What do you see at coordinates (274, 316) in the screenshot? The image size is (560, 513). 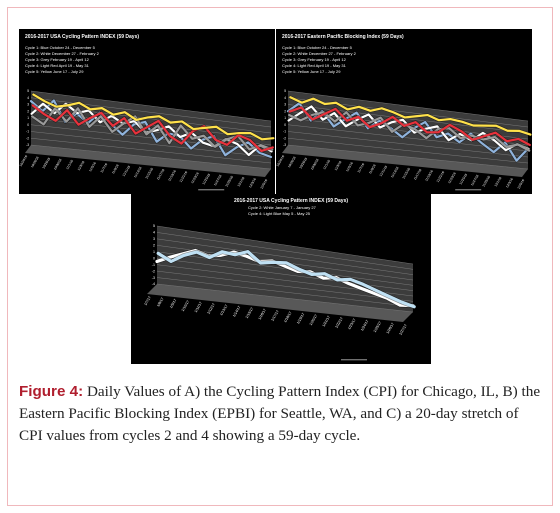 I see `x-tick-label: 1/17/17` at bounding box center [274, 316].